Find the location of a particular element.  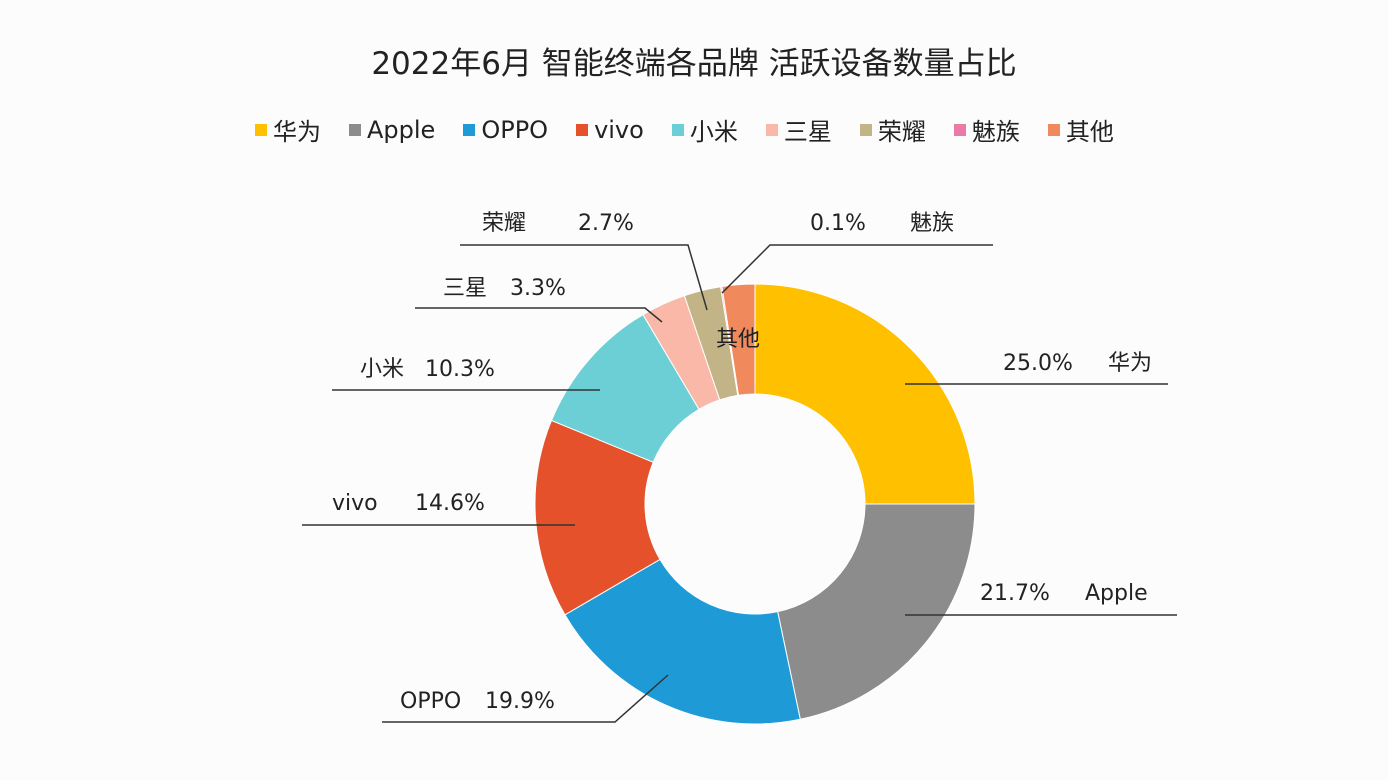

data-label-value: 3.3% is located at coordinates (538, 288).